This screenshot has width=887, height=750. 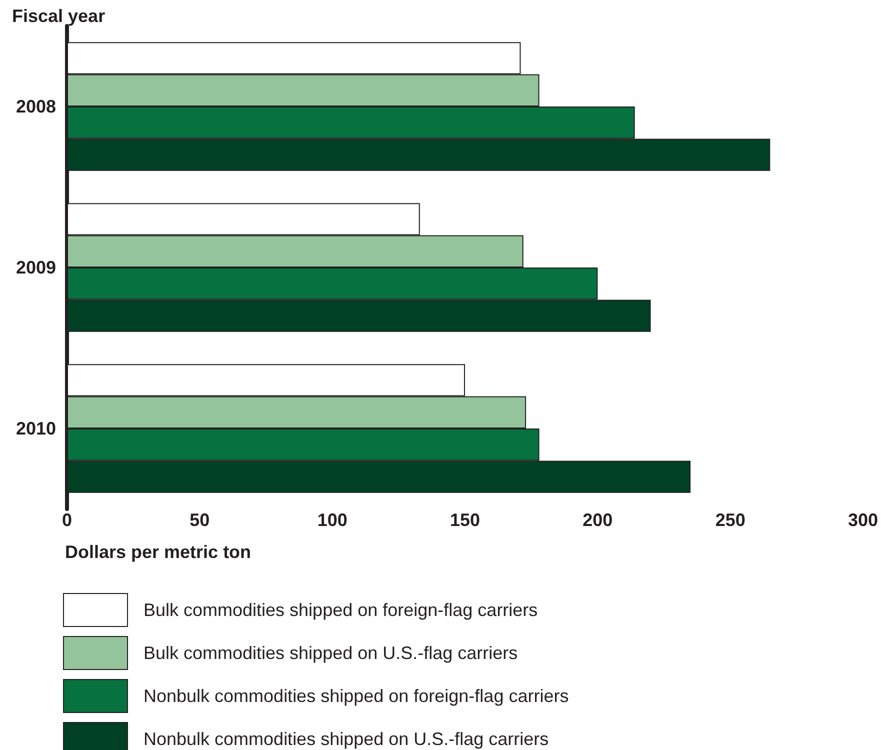 I want to click on x-tick-label: 0, so click(x=67, y=520).